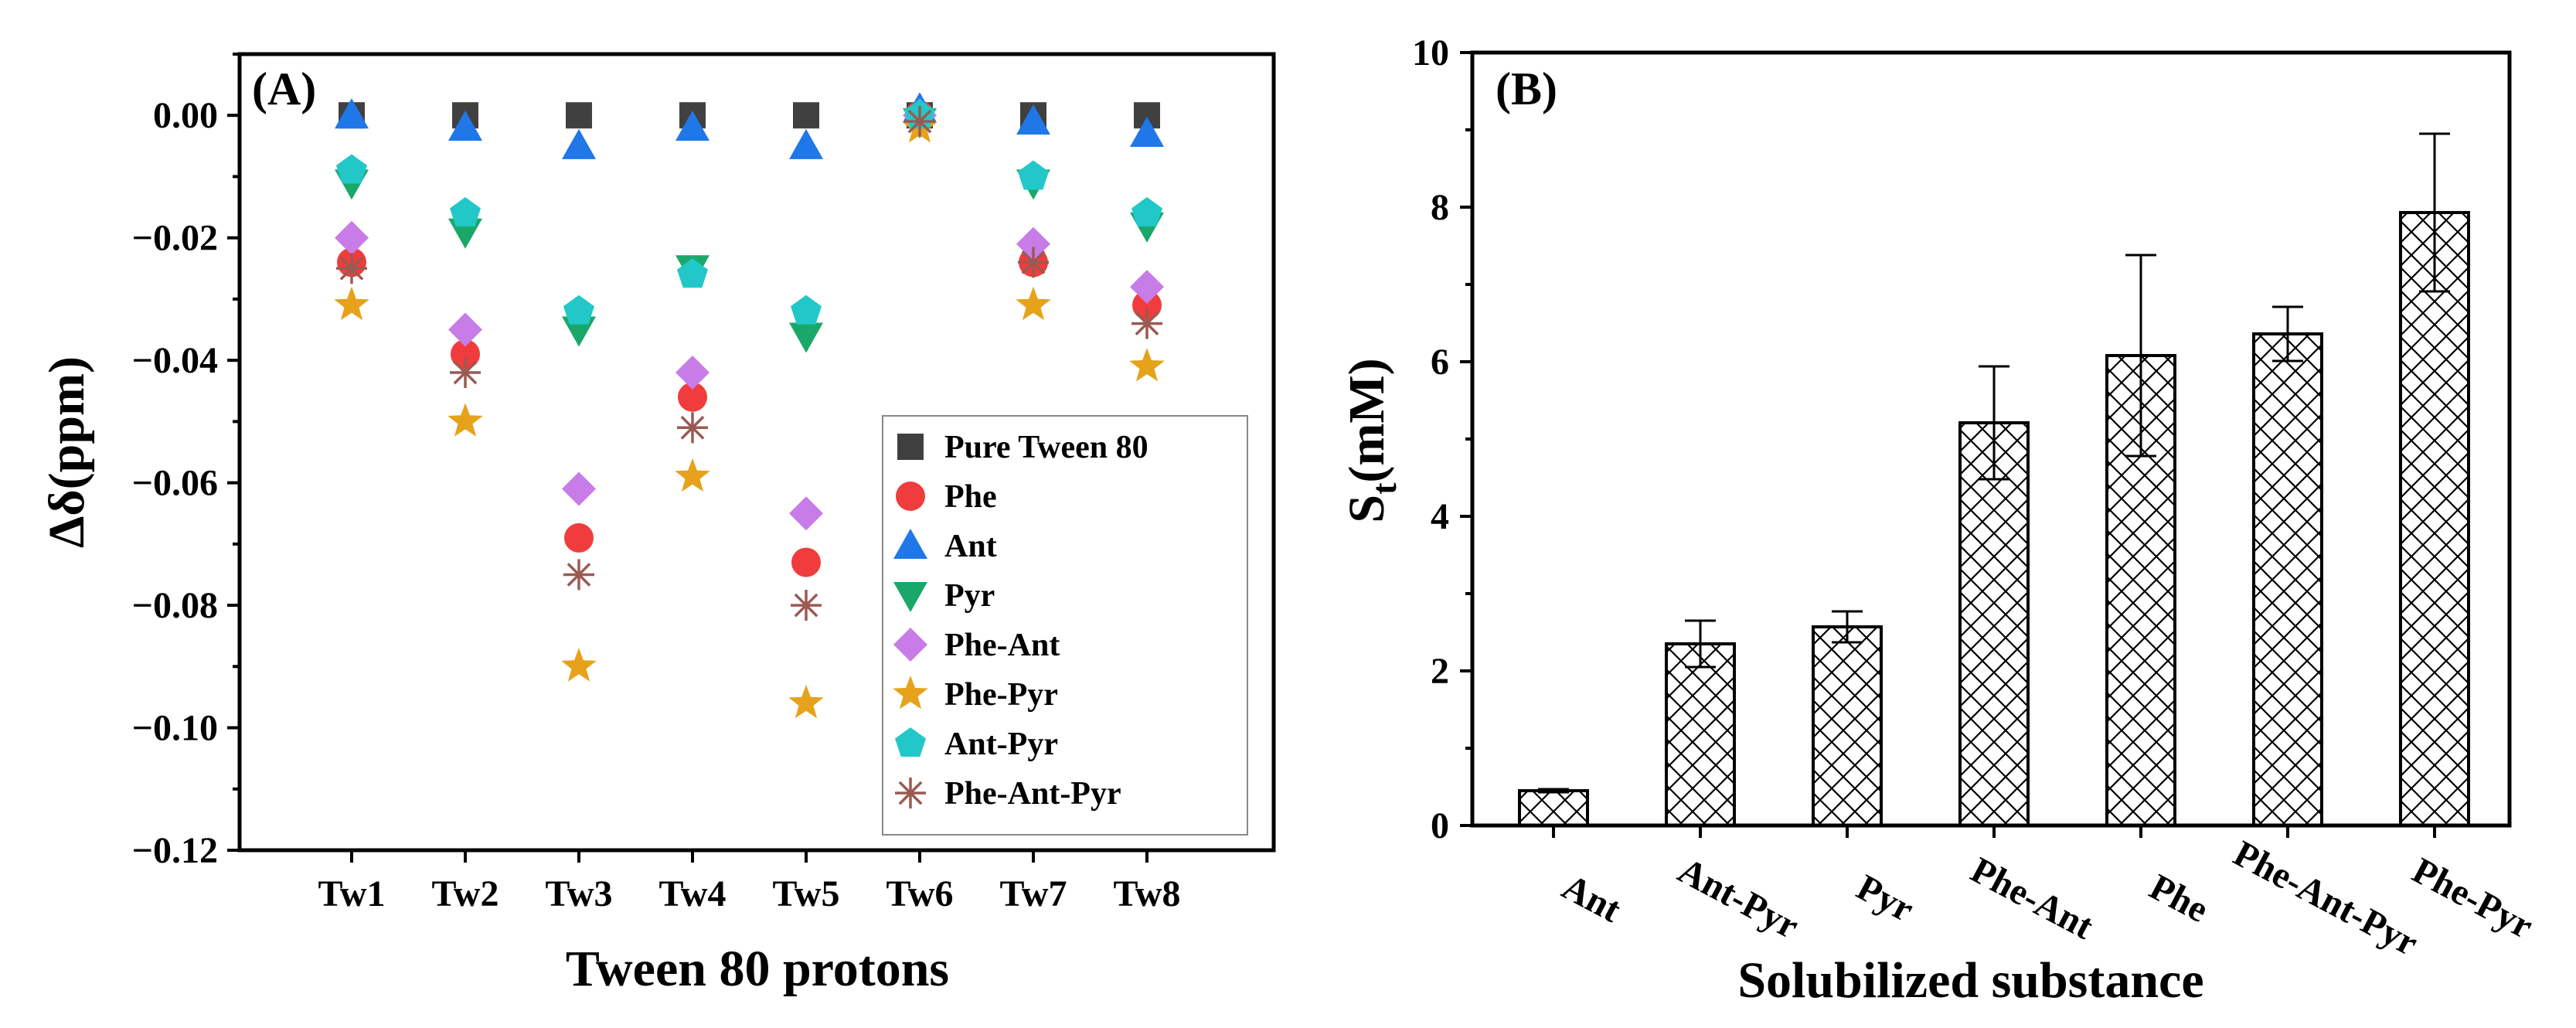 The width and height of the screenshot is (2576, 1028). What do you see at coordinates (2179, 898) in the screenshot?
I see `x-tick-label-b: Phe` at bounding box center [2179, 898].